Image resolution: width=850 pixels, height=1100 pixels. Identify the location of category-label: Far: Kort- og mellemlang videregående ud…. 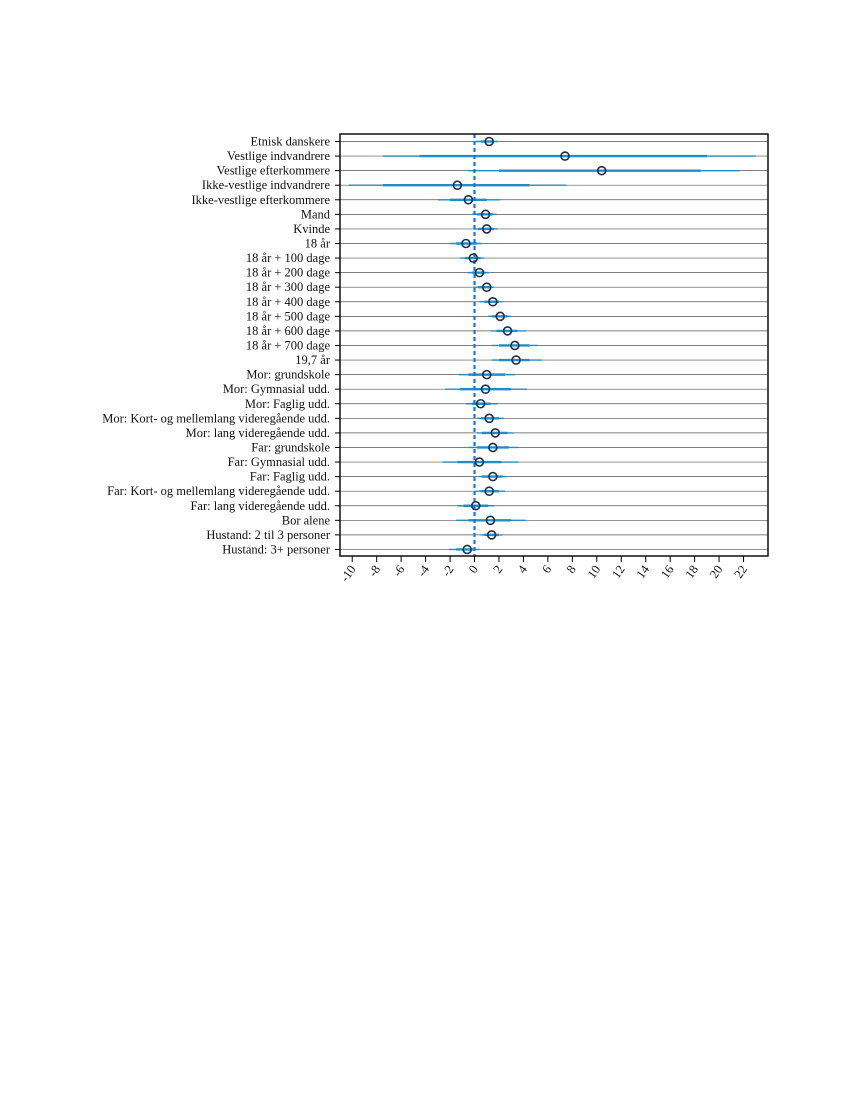
(218, 491).